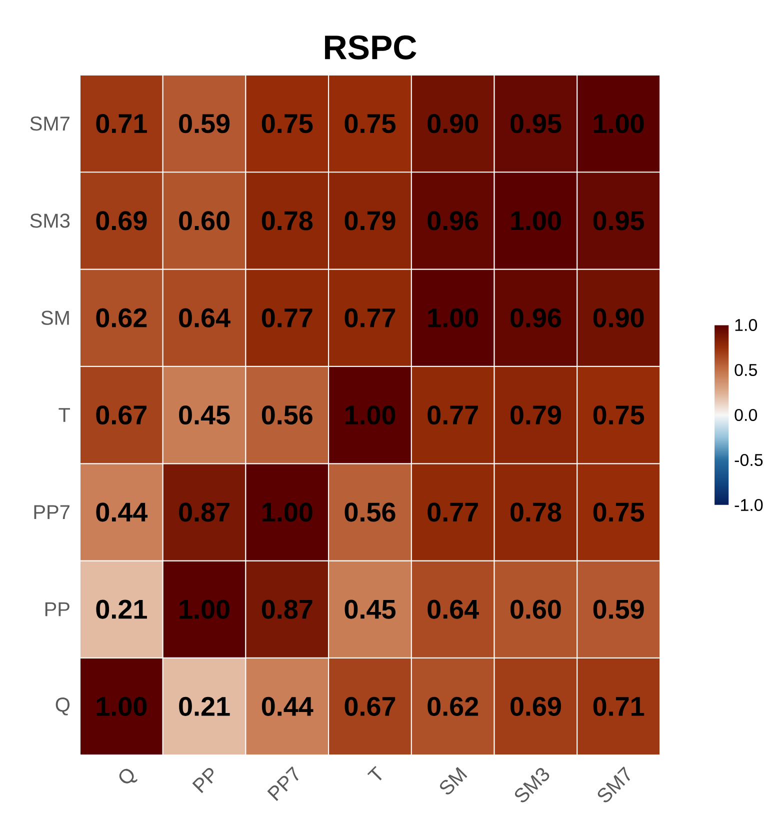 The height and width of the screenshot is (830, 784). What do you see at coordinates (57, 609) in the screenshot?
I see `y-tick-label: PP` at bounding box center [57, 609].